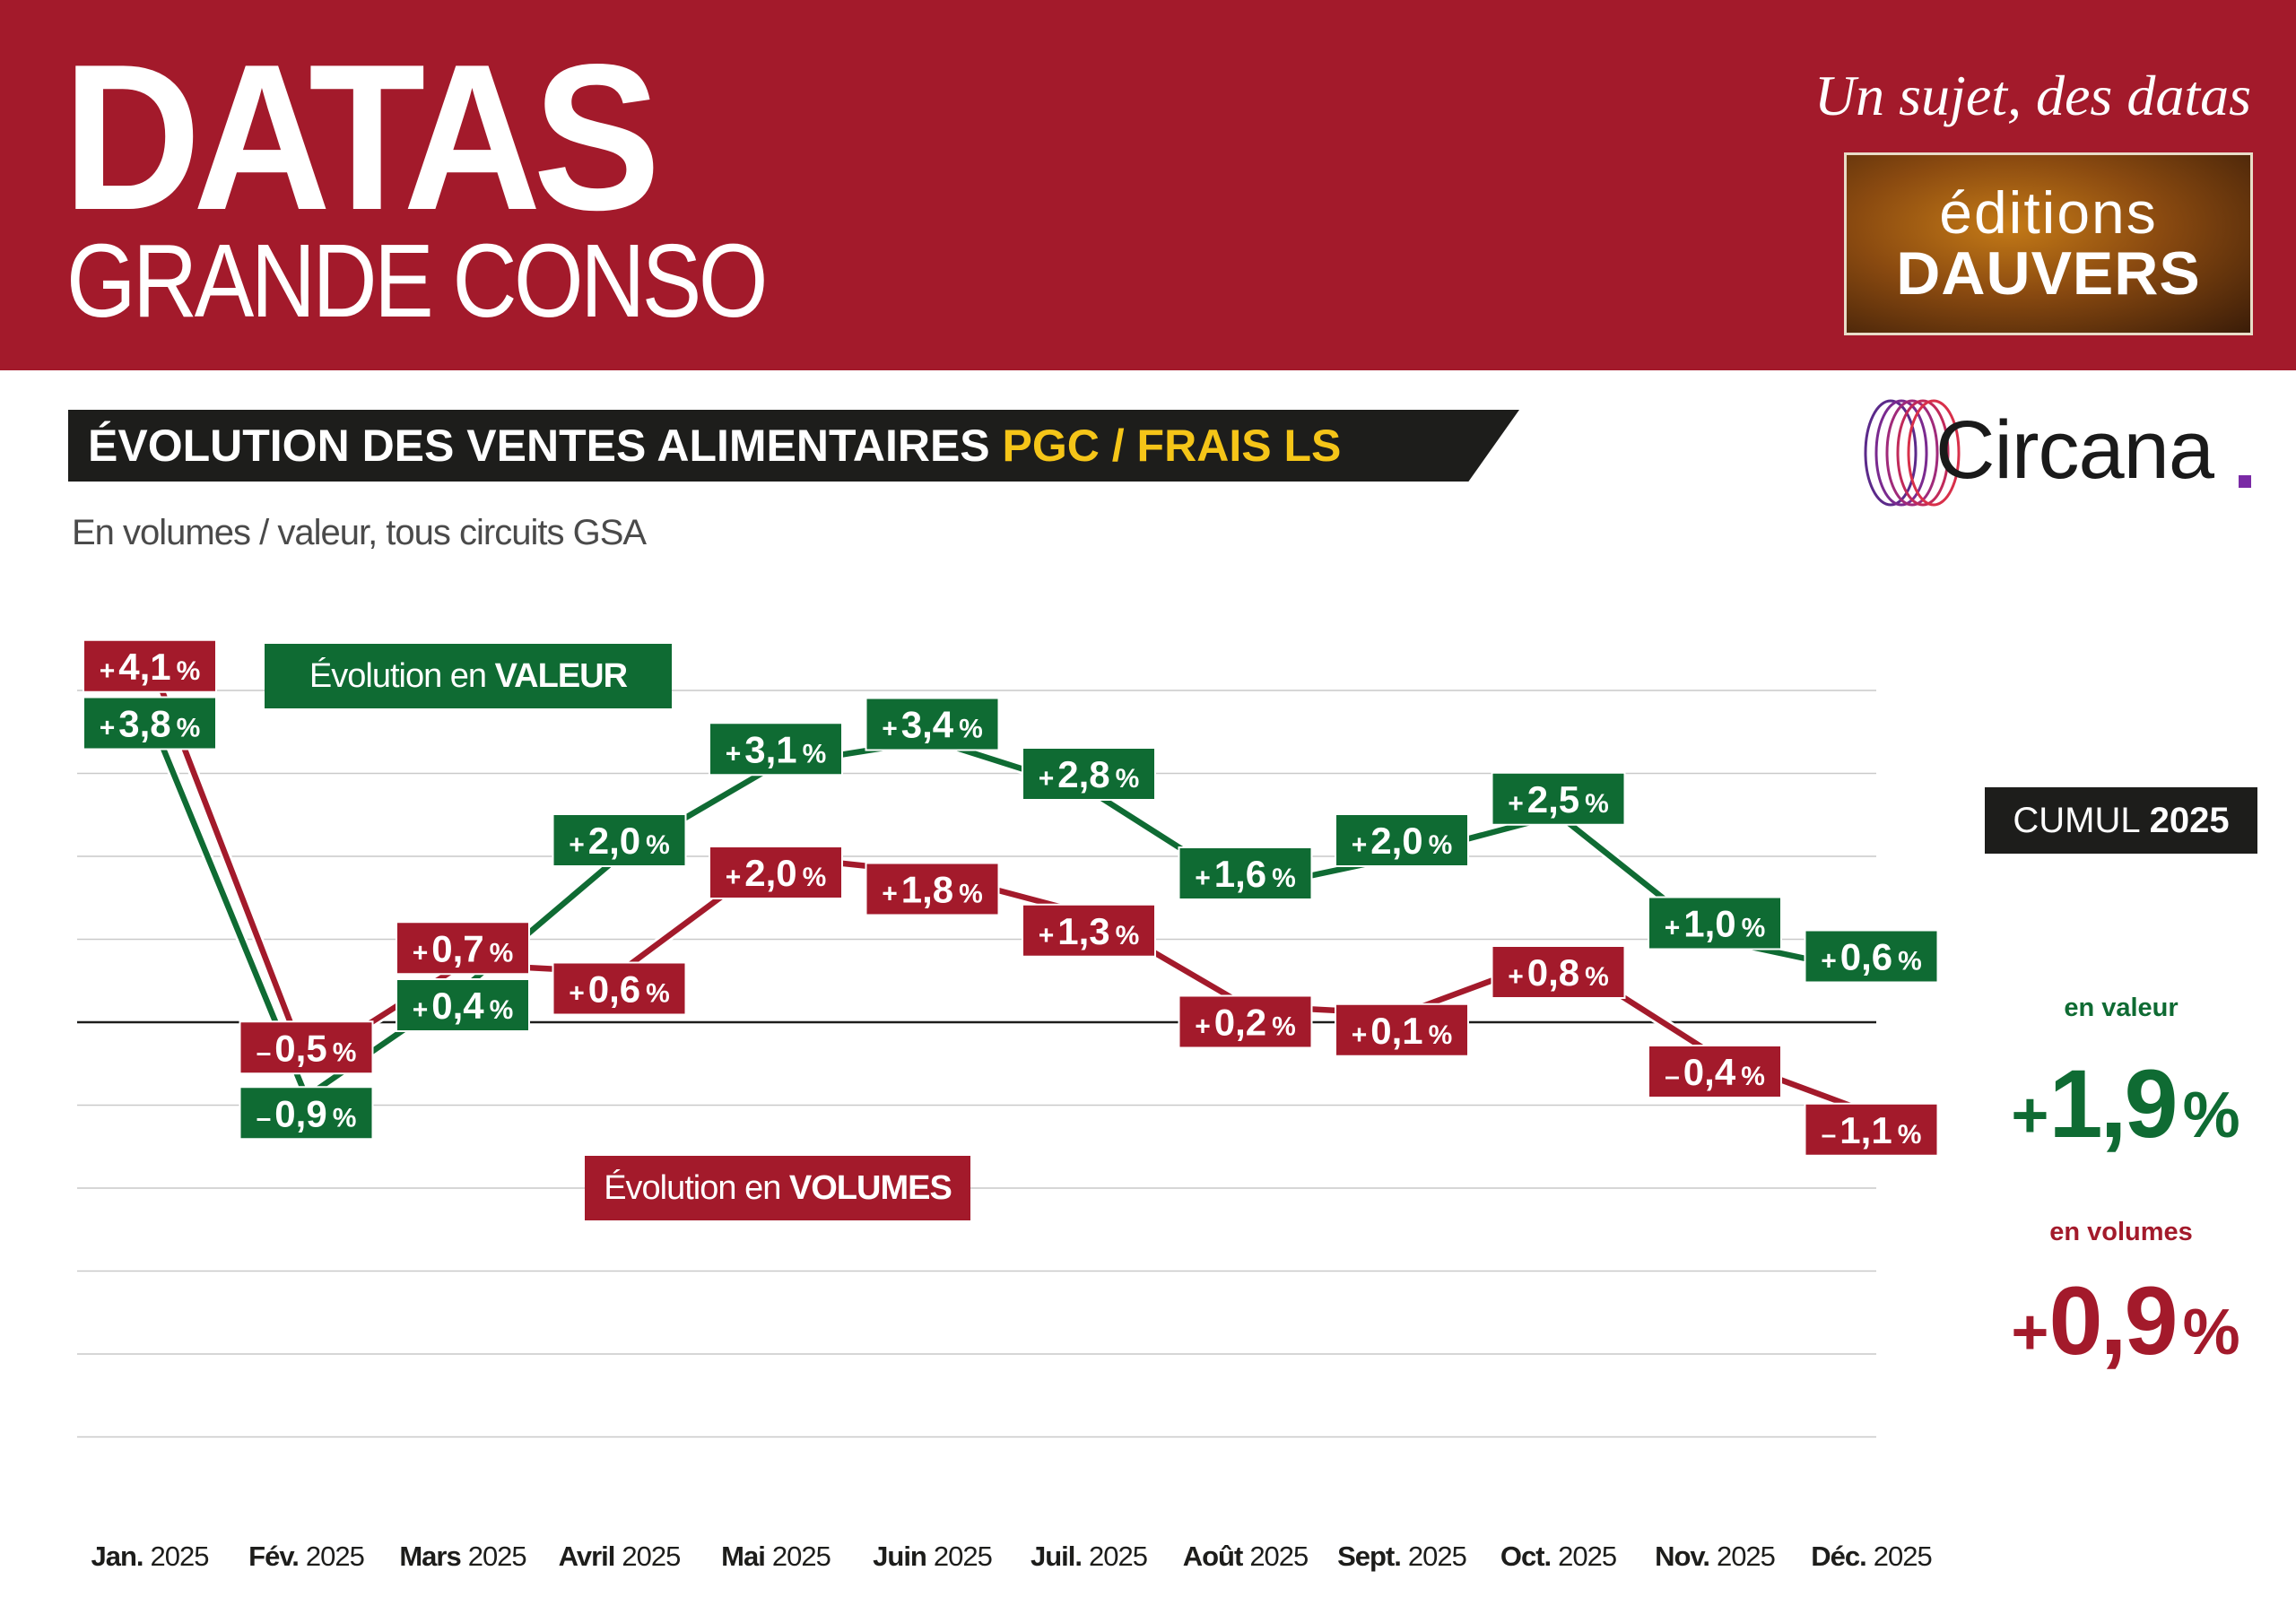 The image size is (2296, 1623). What do you see at coordinates (417, 280) in the screenshot?
I see `brand-subtitle: GRANDE CONSO` at bounding box center [417, 280].